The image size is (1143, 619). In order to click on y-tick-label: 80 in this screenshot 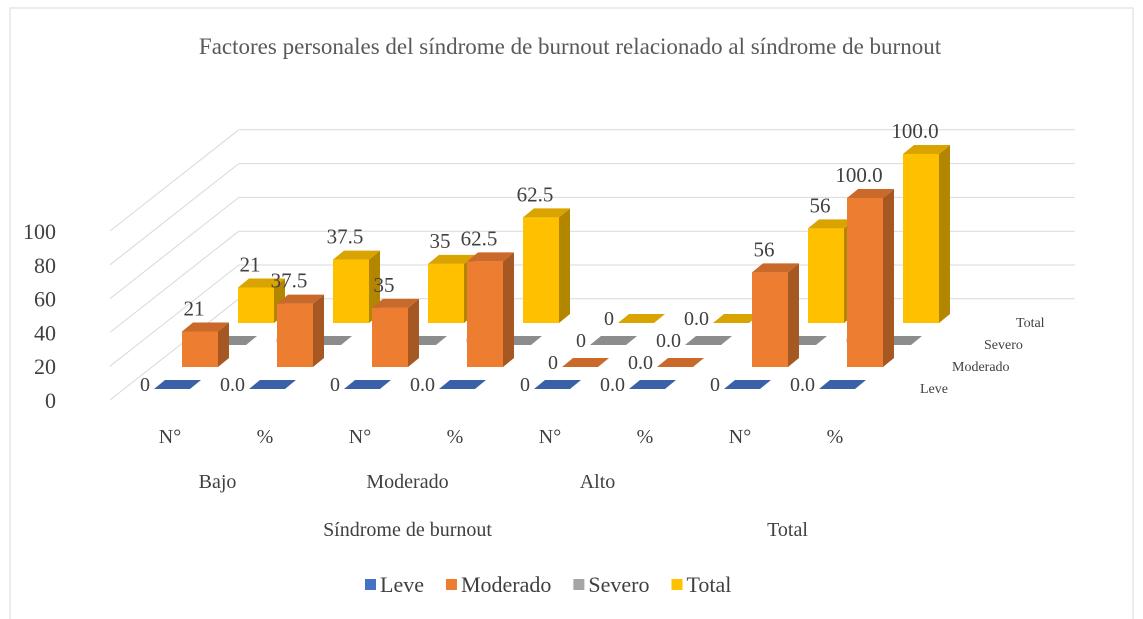, I will do `click(45, 265)`.